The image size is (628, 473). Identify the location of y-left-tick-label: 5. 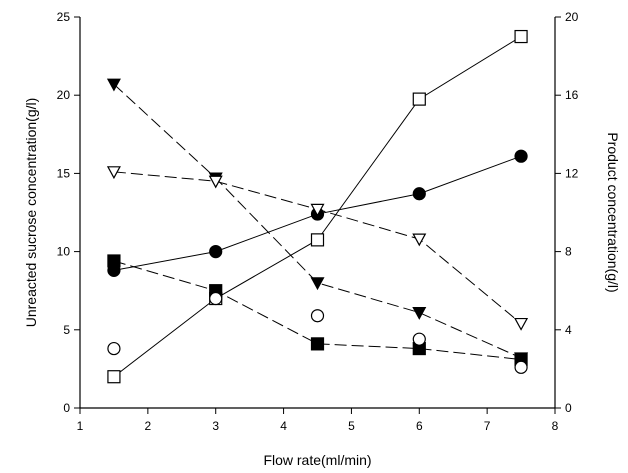
(66, 330).